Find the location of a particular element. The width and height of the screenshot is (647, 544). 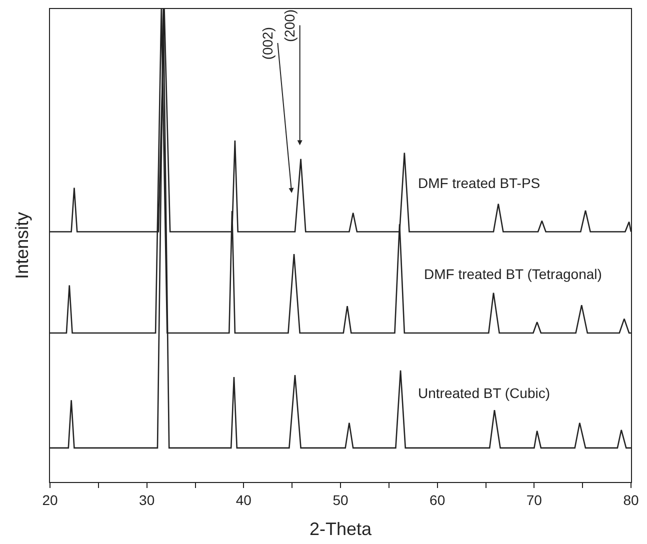

series-label: DMF treated BT-PS is located at coordinates (479, 183).